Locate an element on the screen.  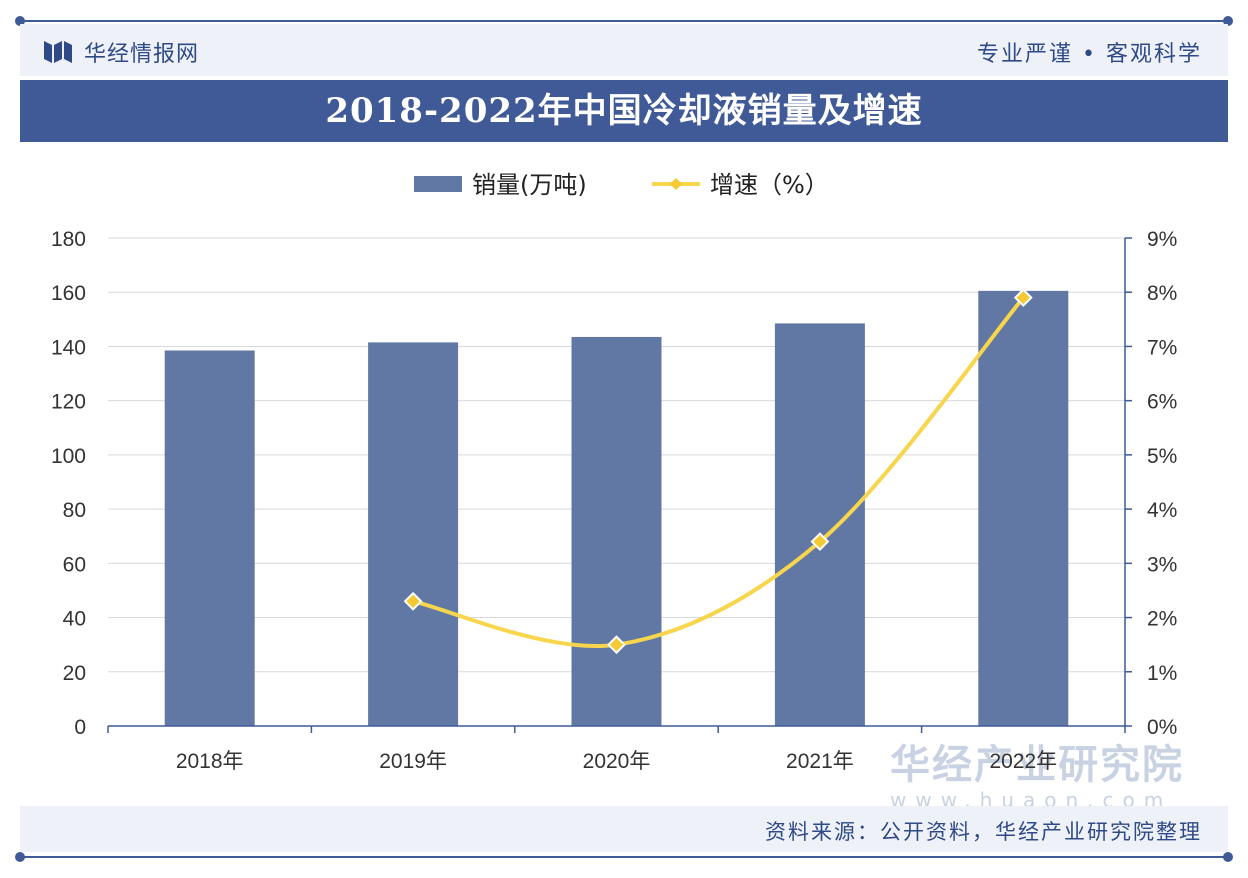
right-tick-label: 8% is located at coordinates (1162, 293).